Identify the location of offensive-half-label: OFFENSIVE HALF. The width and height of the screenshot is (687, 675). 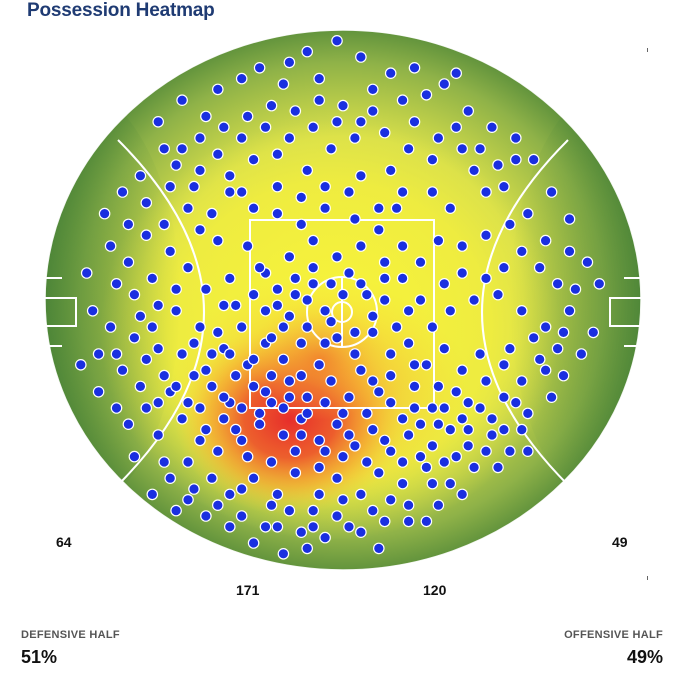
(613, 635).